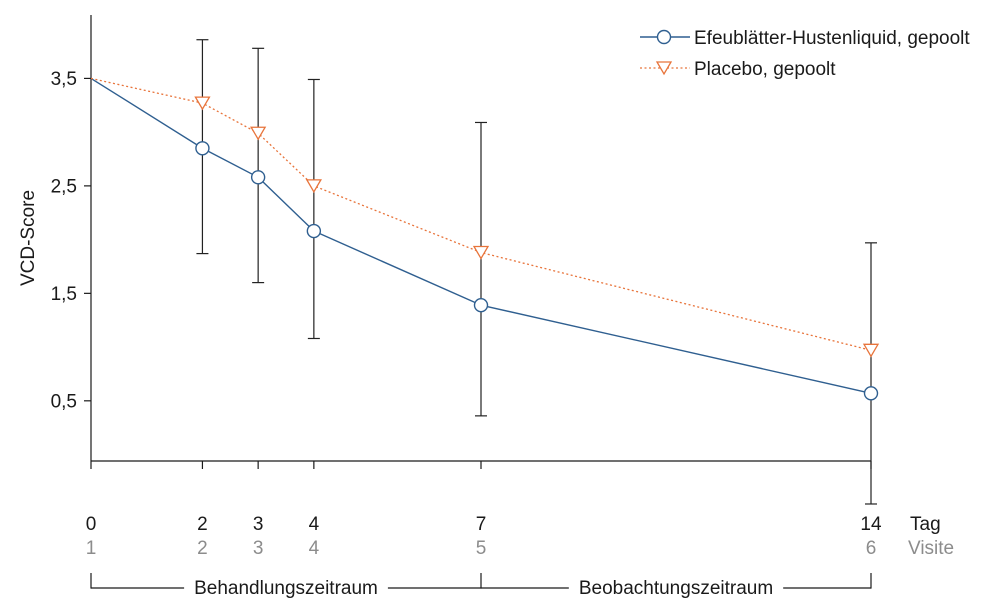 The image size is (1000, 612). Describe the element at coordinates (91, 548) in the screenshot. I see `visit-tick-label: 1` at that location.